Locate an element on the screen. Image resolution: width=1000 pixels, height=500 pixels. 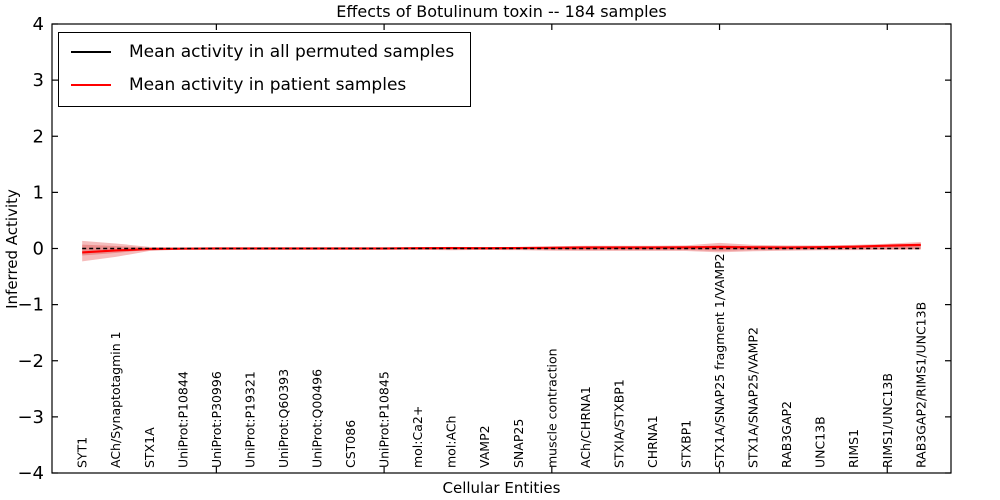
y-tick-label: −3 is located at coordinates (30, 417).